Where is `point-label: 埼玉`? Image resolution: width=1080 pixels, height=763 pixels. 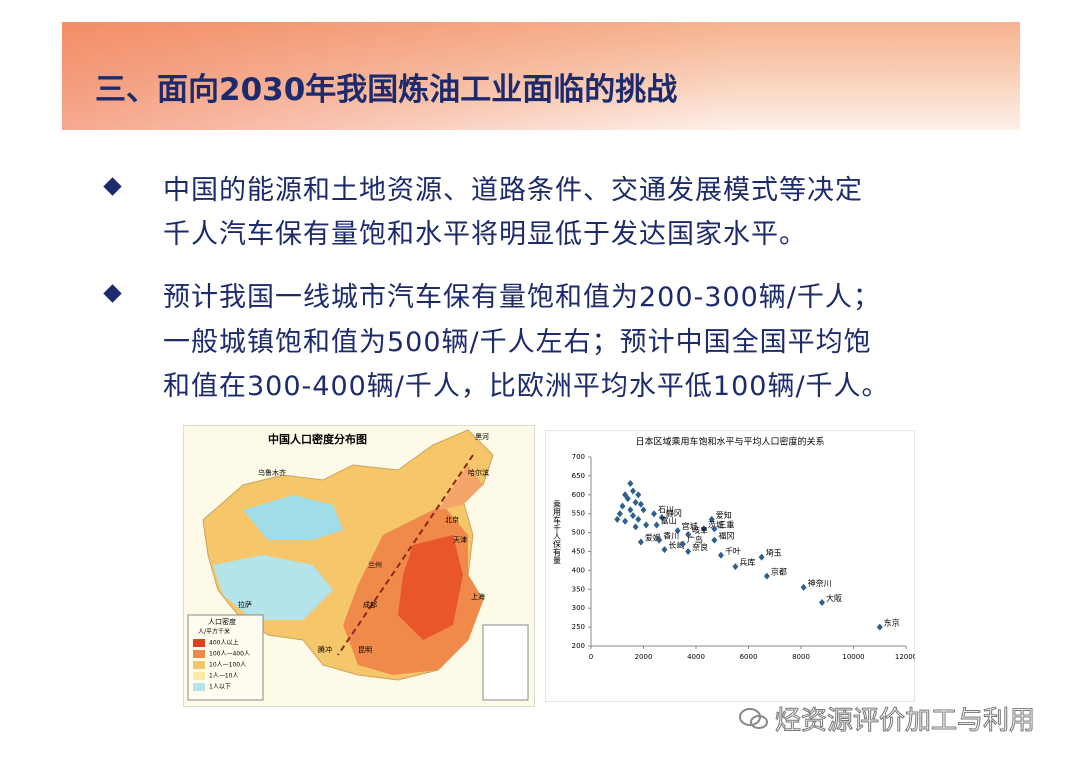 point-label: 埼玉 is located at coordinates (774, 553).